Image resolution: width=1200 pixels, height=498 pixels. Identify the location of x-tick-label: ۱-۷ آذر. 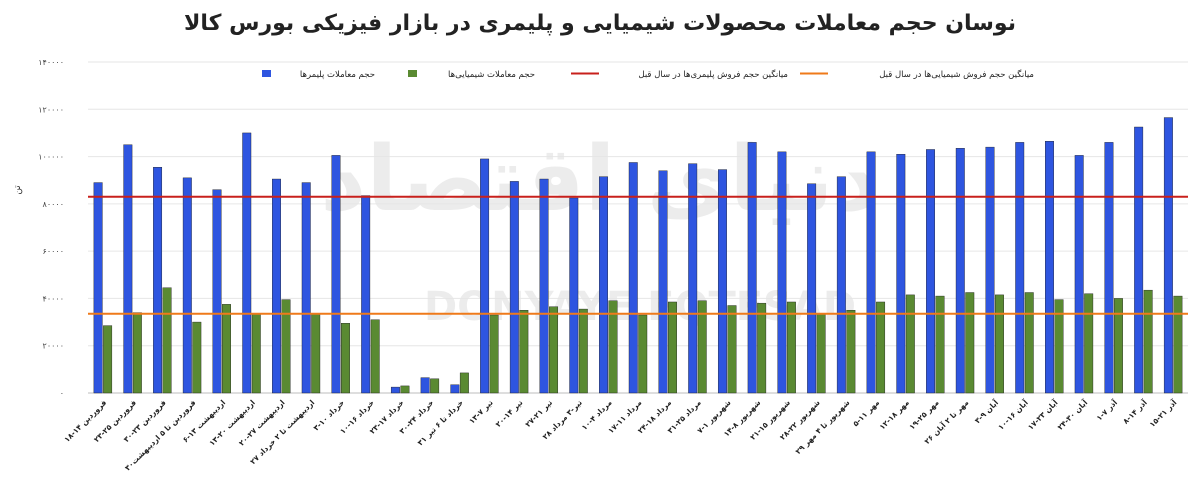
(1106, 409).